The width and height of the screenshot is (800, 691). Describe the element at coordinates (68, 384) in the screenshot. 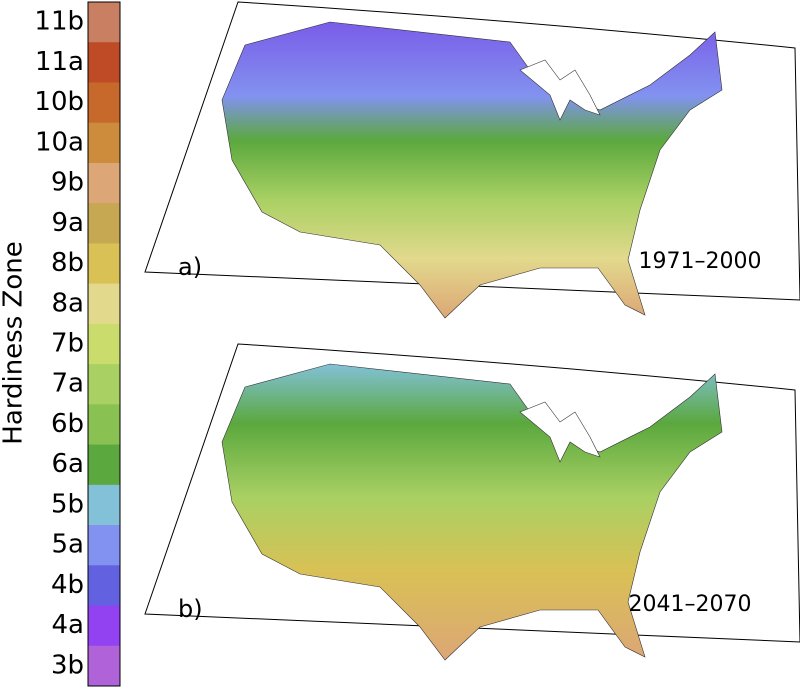

I see `zone-label: 7a` at that location.